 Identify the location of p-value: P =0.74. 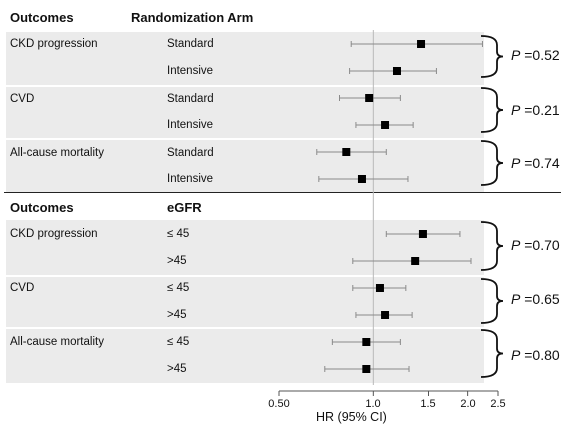
(535, 163).